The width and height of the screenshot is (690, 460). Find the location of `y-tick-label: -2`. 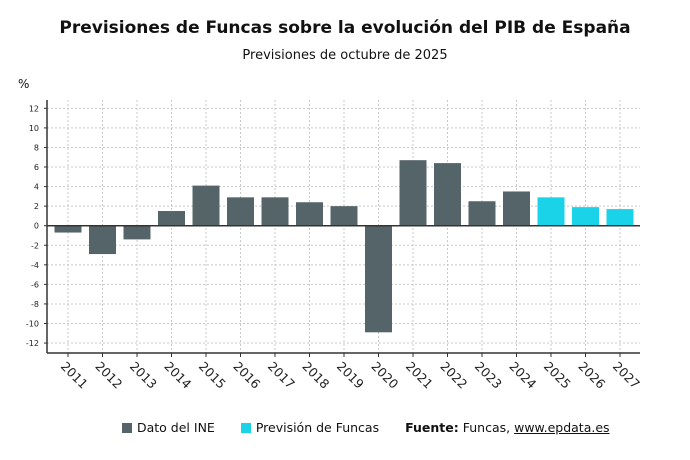

y-tick-label: -2 is located at coordinates (35, 245).